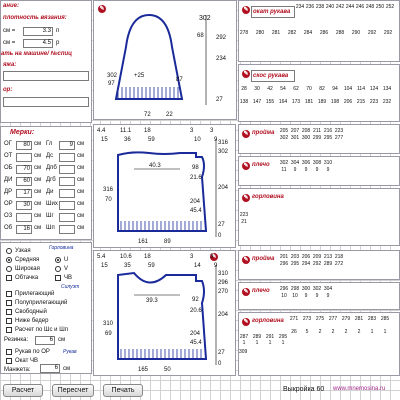 The height and width of the screenshot is (400, 400). What do you see at coordinates (9, 321) in the screenshot?
I see `below-hips-checkbox` at bounding box center [9, 321].